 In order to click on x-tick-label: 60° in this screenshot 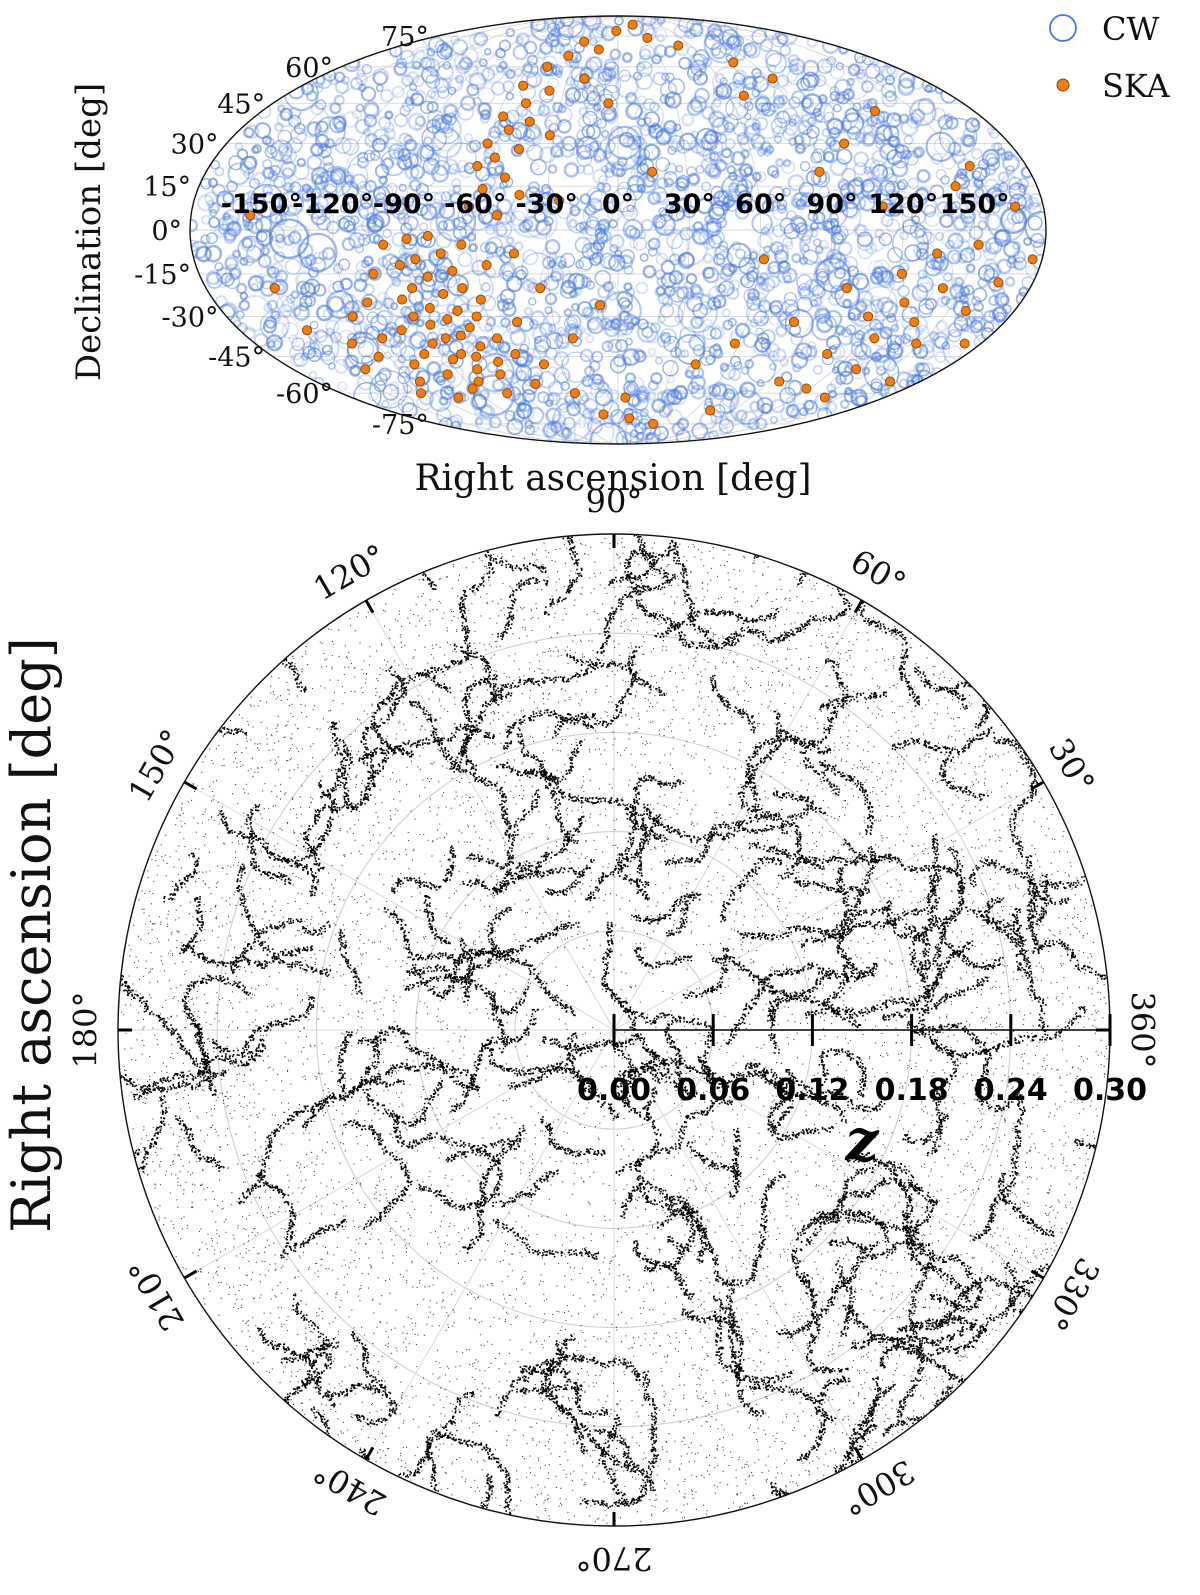, I will do `click(760, 204)`.